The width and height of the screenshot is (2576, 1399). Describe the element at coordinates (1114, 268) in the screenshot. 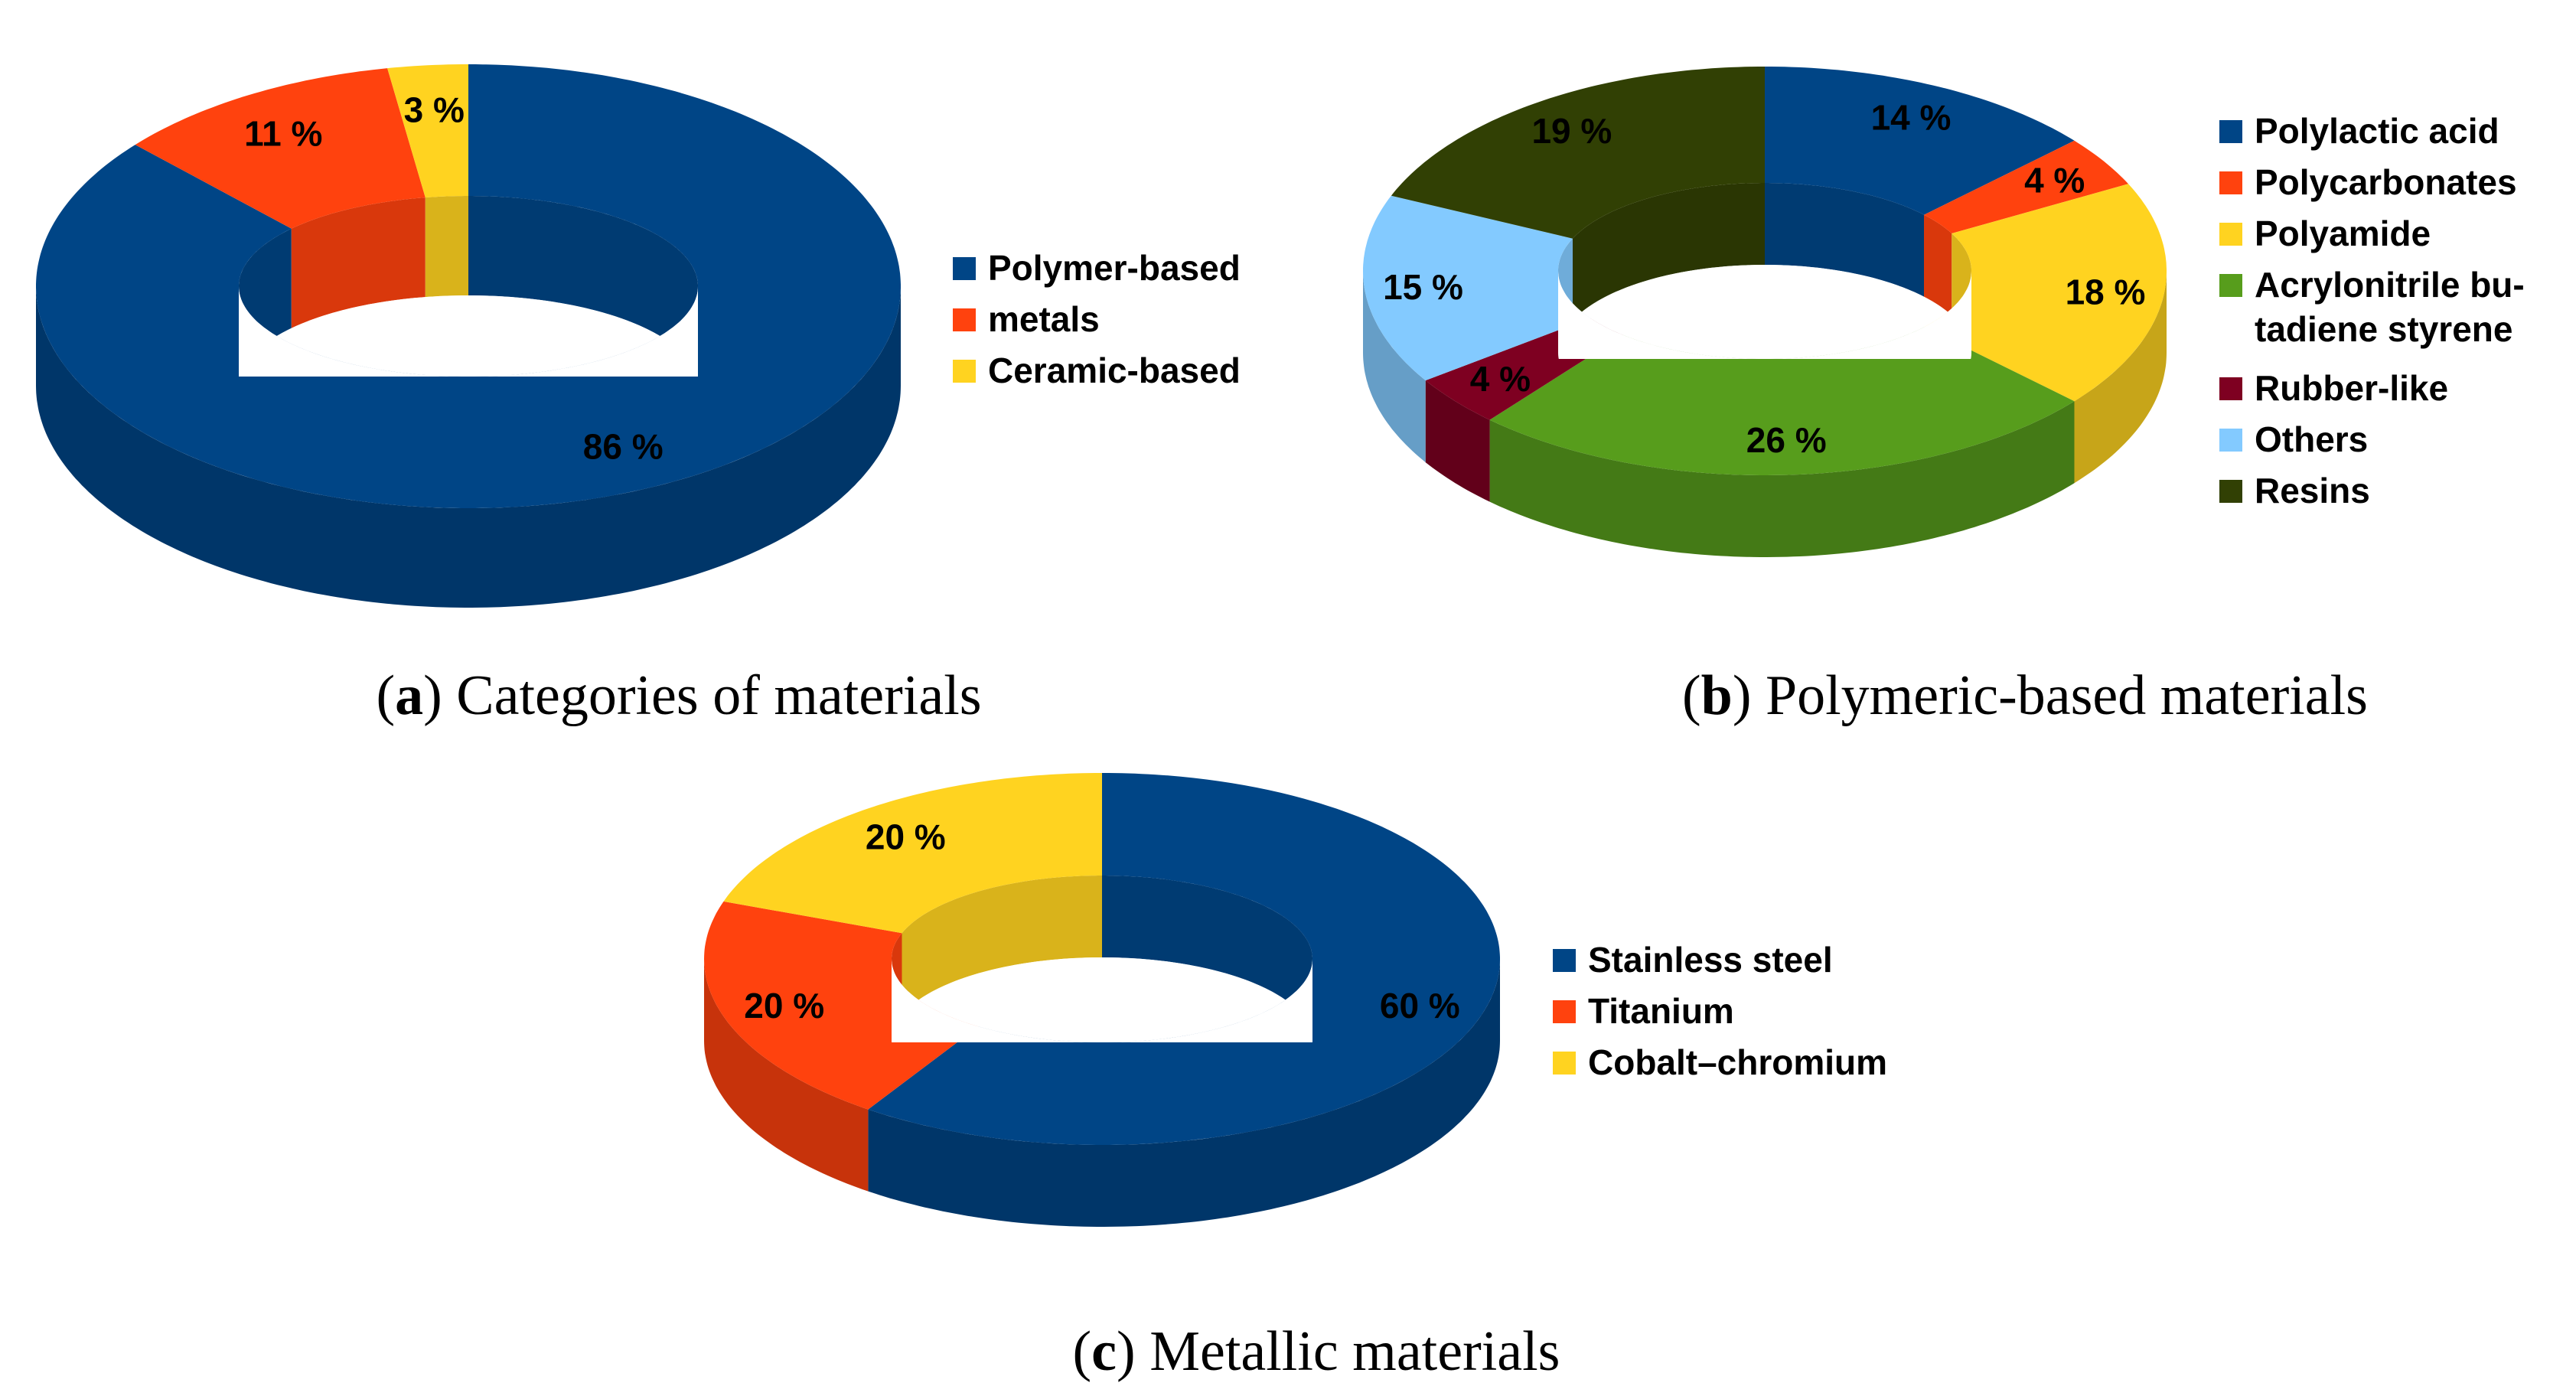

I see `legend-label-polymer-based: Polymer-based` at that location.